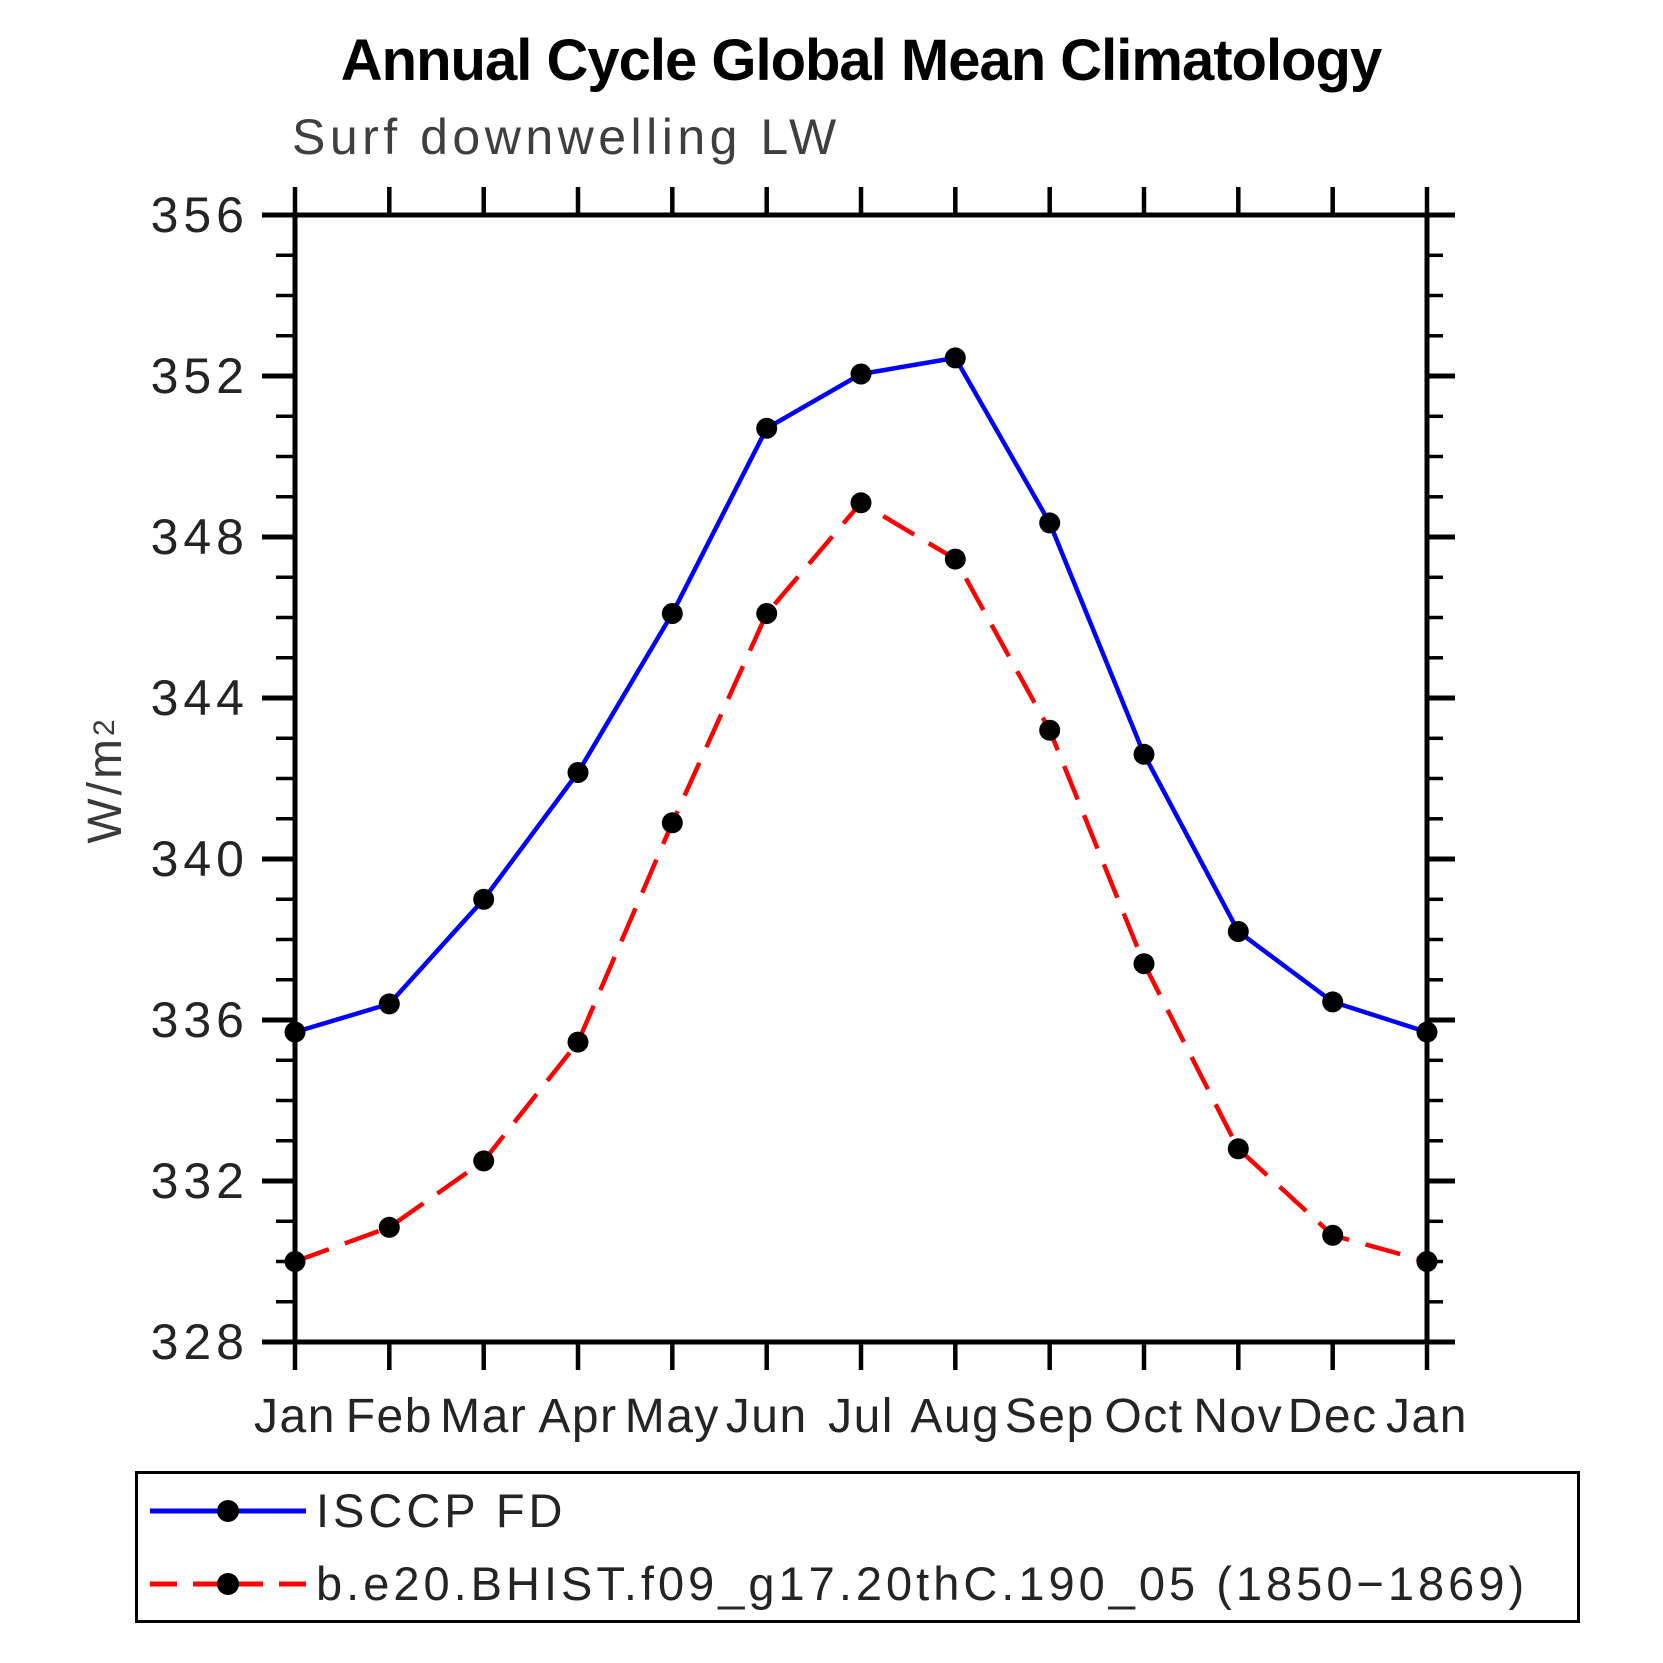  Describe the element at coordinates (861, 60) in the screenshot. I see `chart-title: Annual Cycle Global Mean Climatology` at that location.